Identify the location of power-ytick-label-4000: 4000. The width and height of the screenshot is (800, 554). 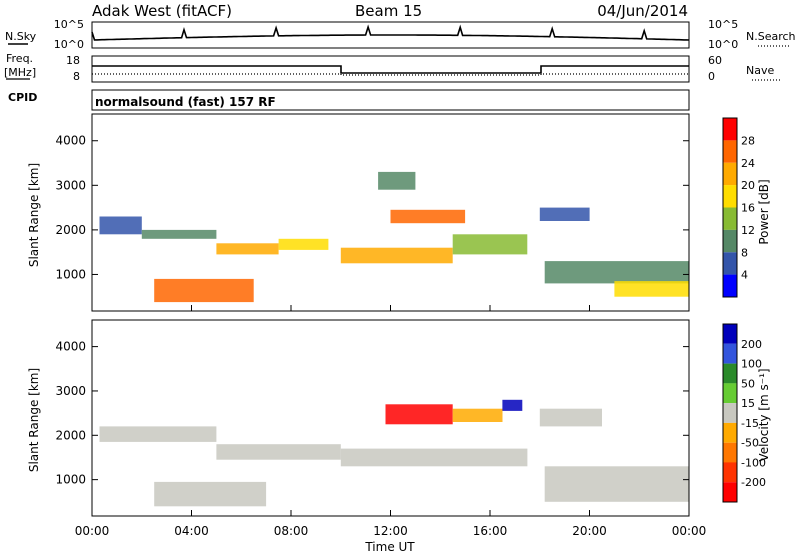
(70, 141).